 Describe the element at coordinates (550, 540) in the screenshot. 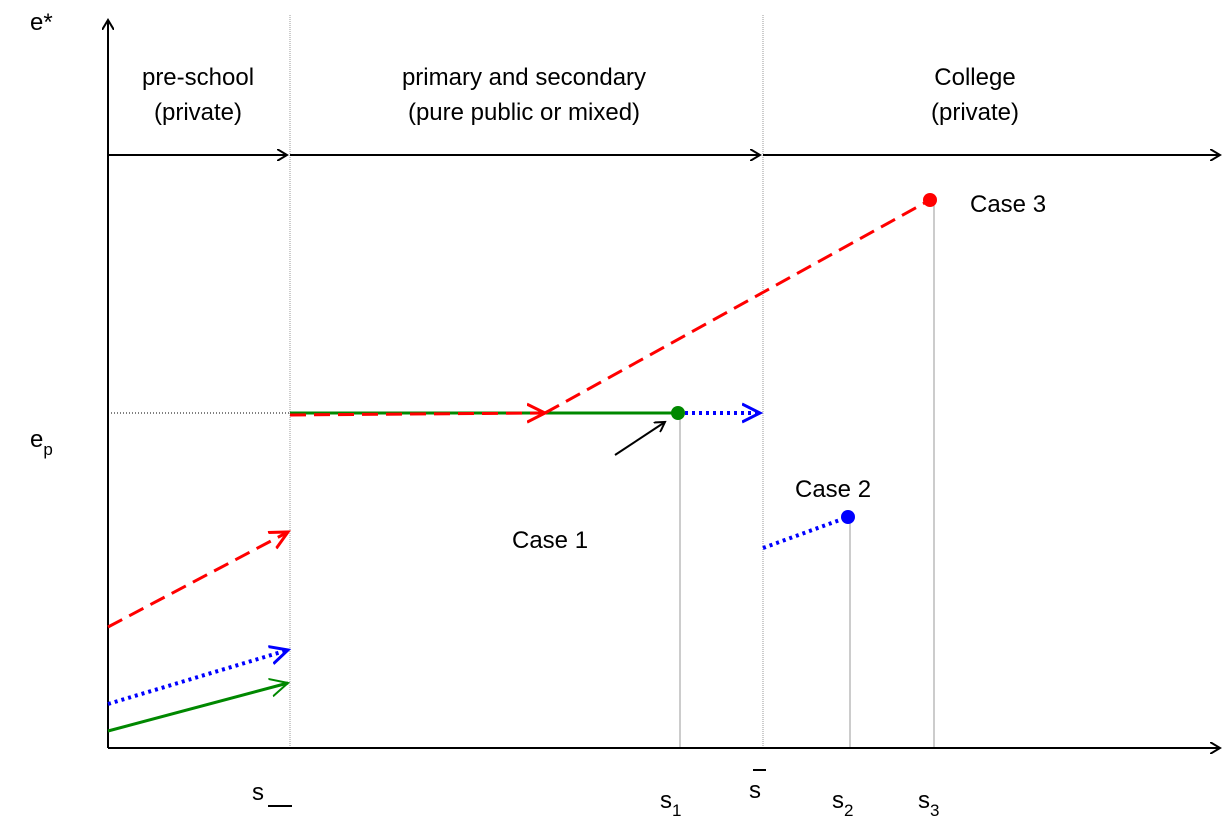

I see `case-label: Case 1` at that location.